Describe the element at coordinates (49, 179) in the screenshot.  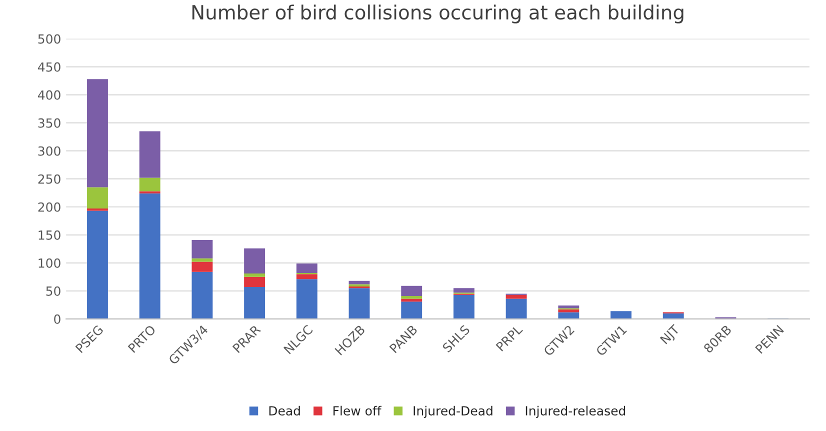
I see `y-tick-label: 250` at that location.